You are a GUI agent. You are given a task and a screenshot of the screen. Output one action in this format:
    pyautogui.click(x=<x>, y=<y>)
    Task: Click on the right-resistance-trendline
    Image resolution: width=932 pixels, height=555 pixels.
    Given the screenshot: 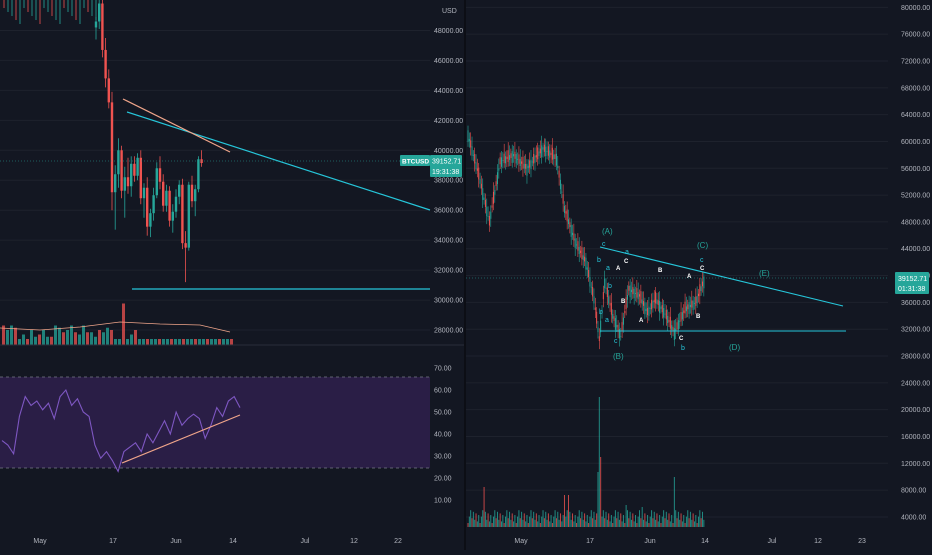 What is the action you would take?
    pyautogui.click(x=721, y=276)
    